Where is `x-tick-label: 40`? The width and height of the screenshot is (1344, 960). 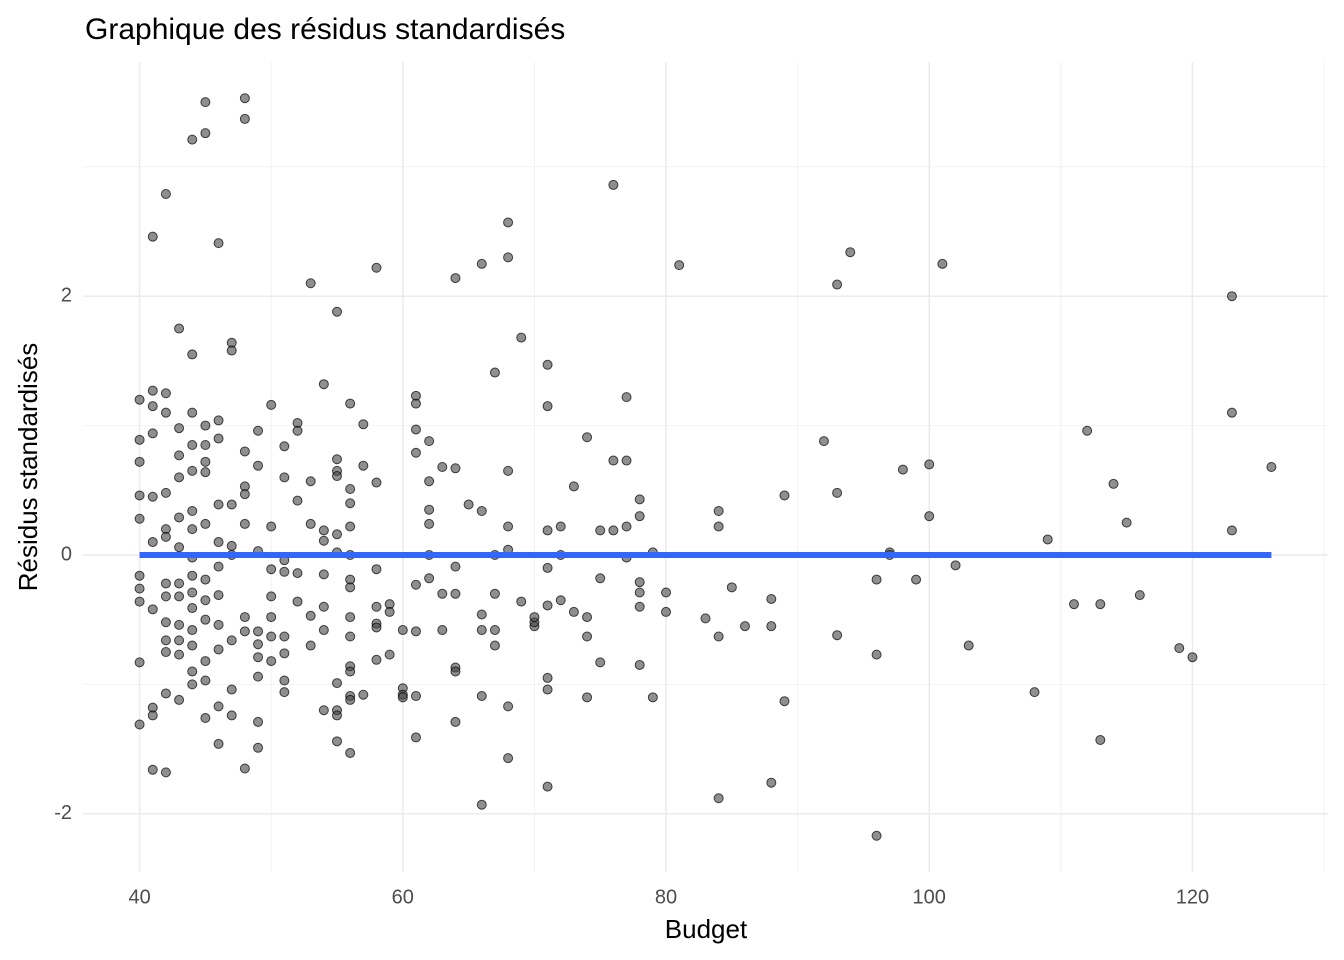
x-tick-label: 40 is located at coordinates (139, 897).